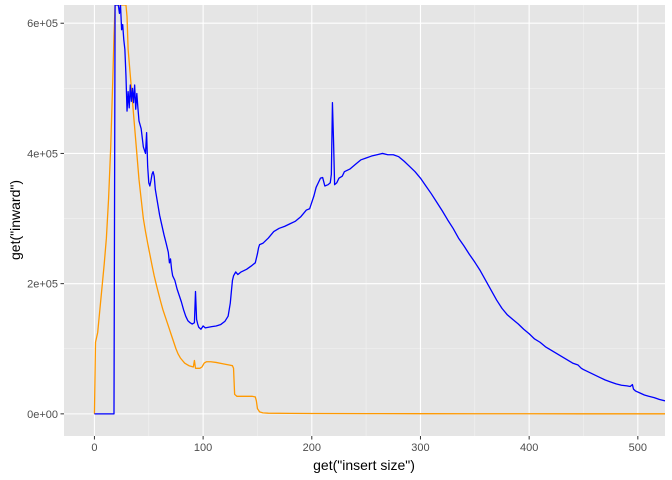 Image resolution: width=672 pixels, height=480 pixels. Describe the element at coordinates (42, 24) in the screenshot. I see `y-tick-label: 6e+05` at that location.